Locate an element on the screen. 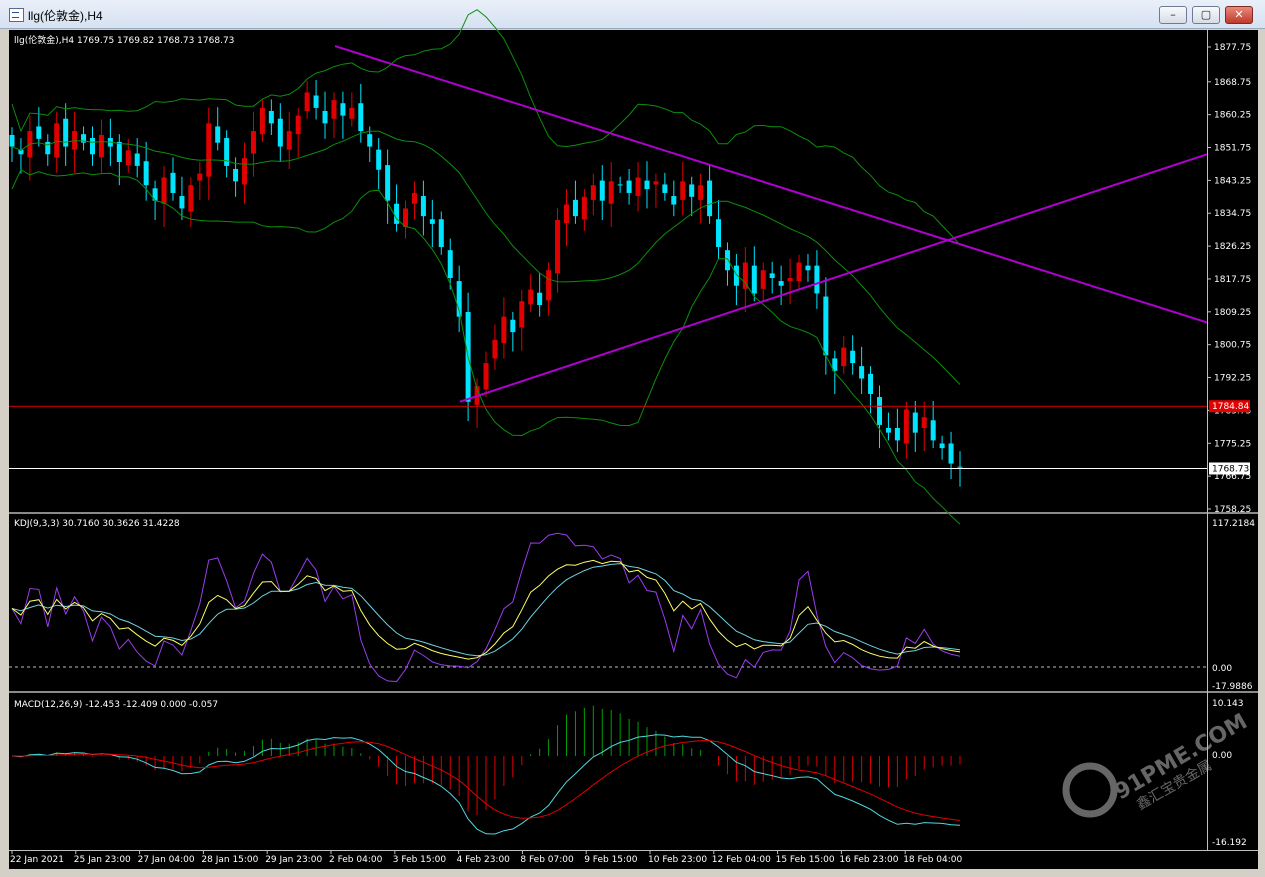 The image size is (1265, 877). time-axis-label: 3 Feb 15:00 is located at coordinates (420, 860).